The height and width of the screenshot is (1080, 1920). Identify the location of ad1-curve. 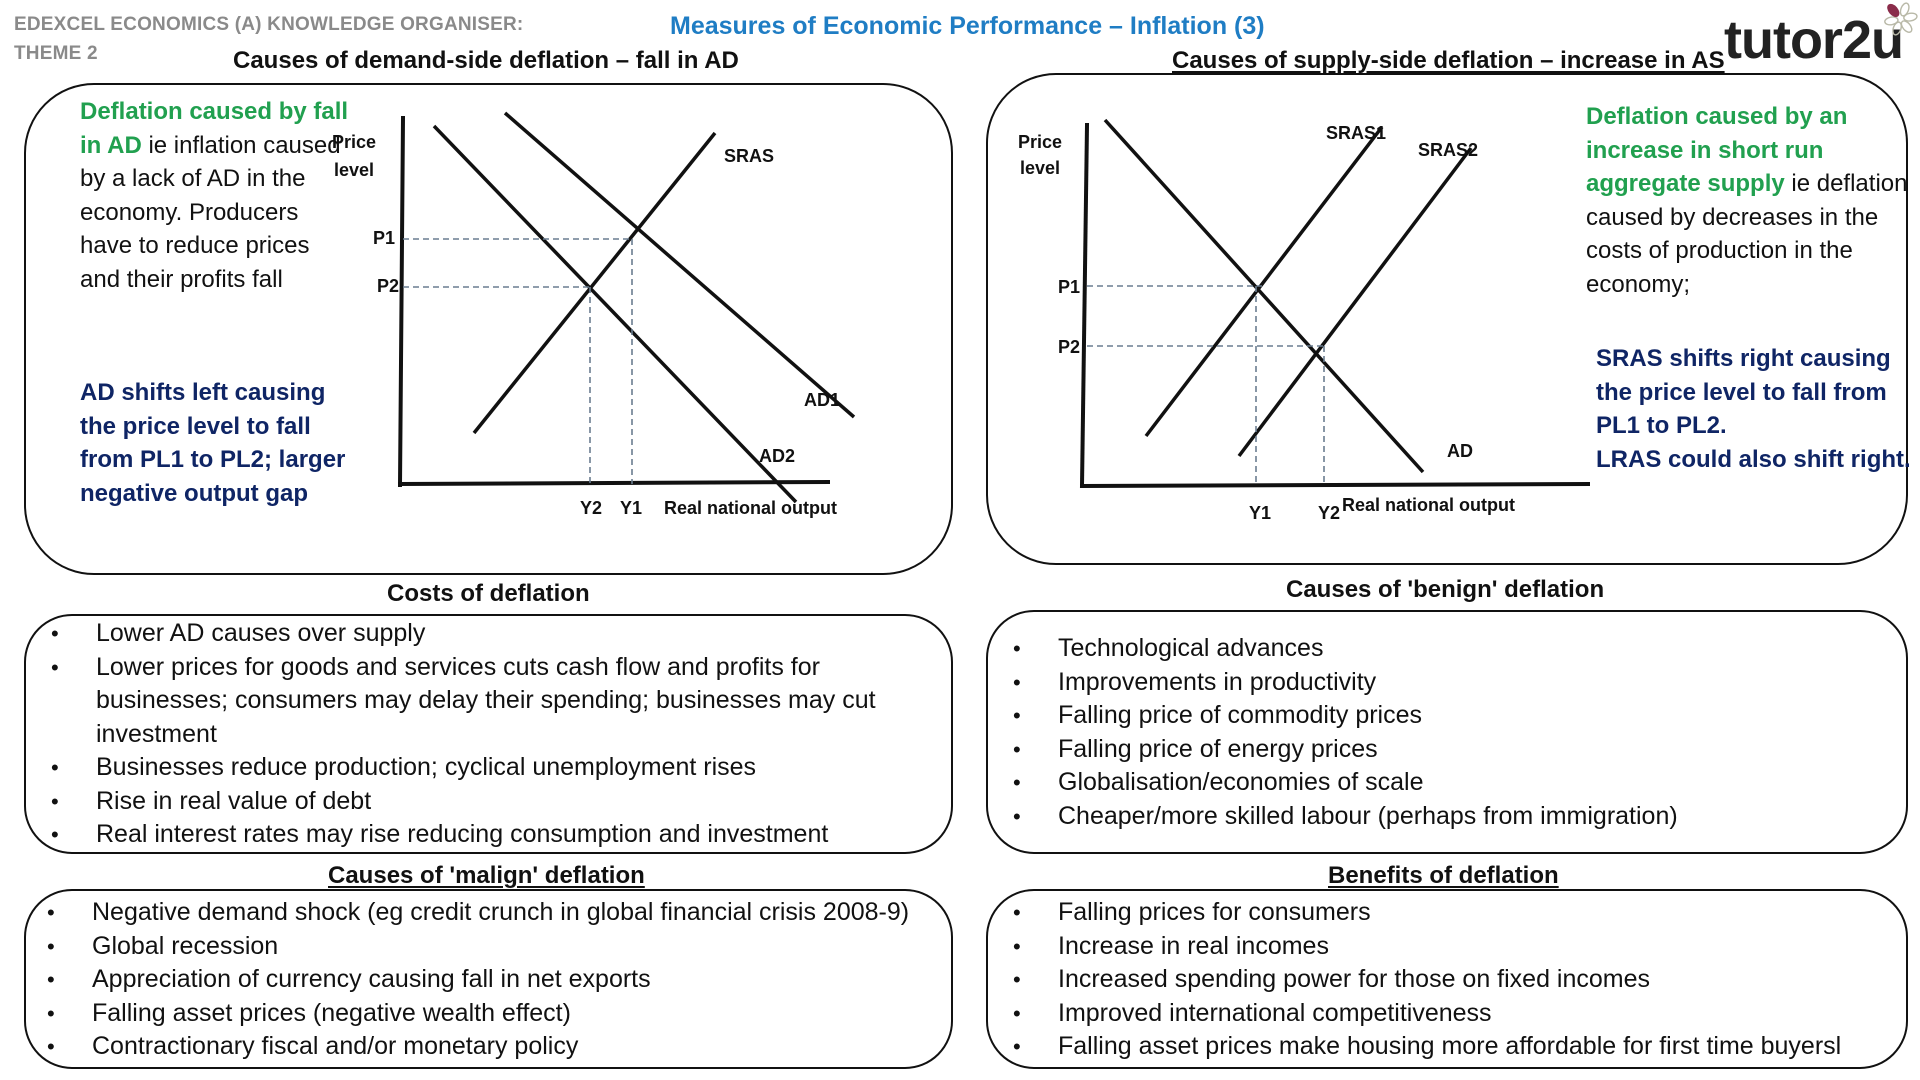
(679, 265).